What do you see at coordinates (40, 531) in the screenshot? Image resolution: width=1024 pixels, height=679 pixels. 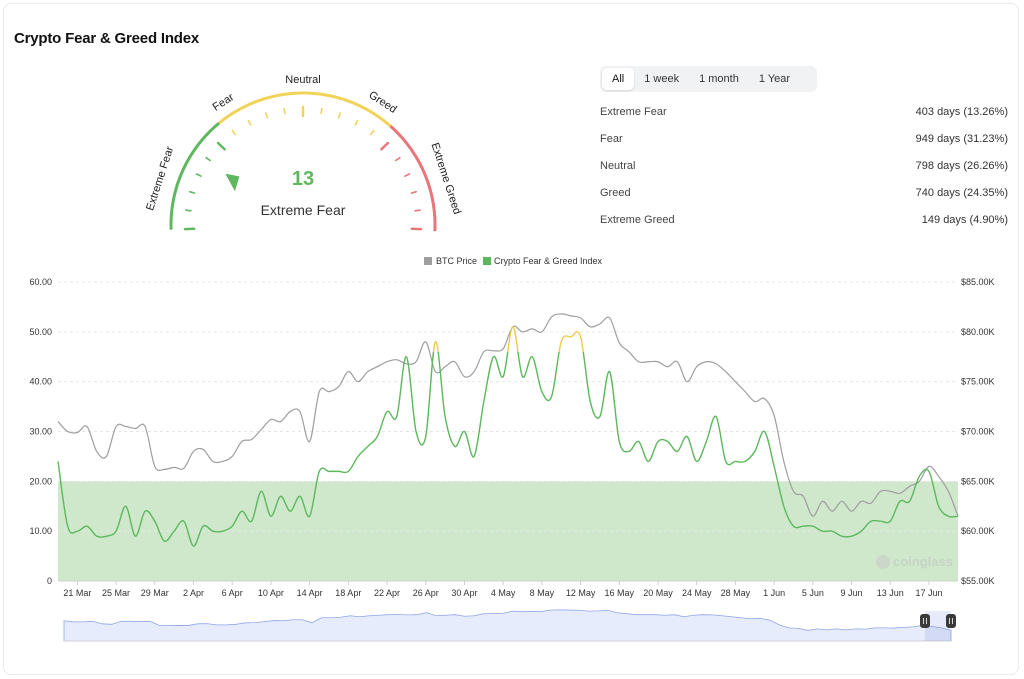 I see `y-left-tick-label: 10.00` at bounding box center [40, 531].